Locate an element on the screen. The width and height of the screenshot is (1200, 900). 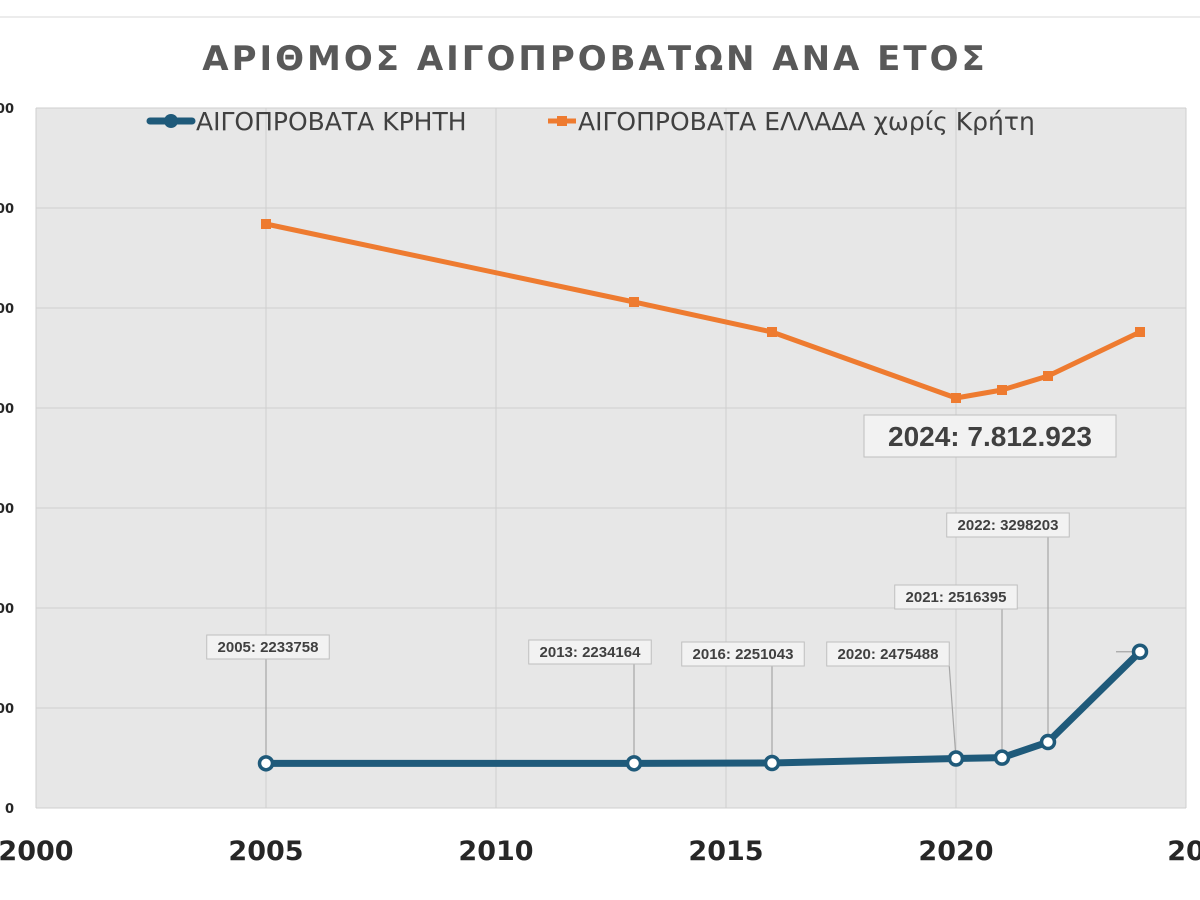
x-tick-label: 2015 is located at coordinates (725, 851).